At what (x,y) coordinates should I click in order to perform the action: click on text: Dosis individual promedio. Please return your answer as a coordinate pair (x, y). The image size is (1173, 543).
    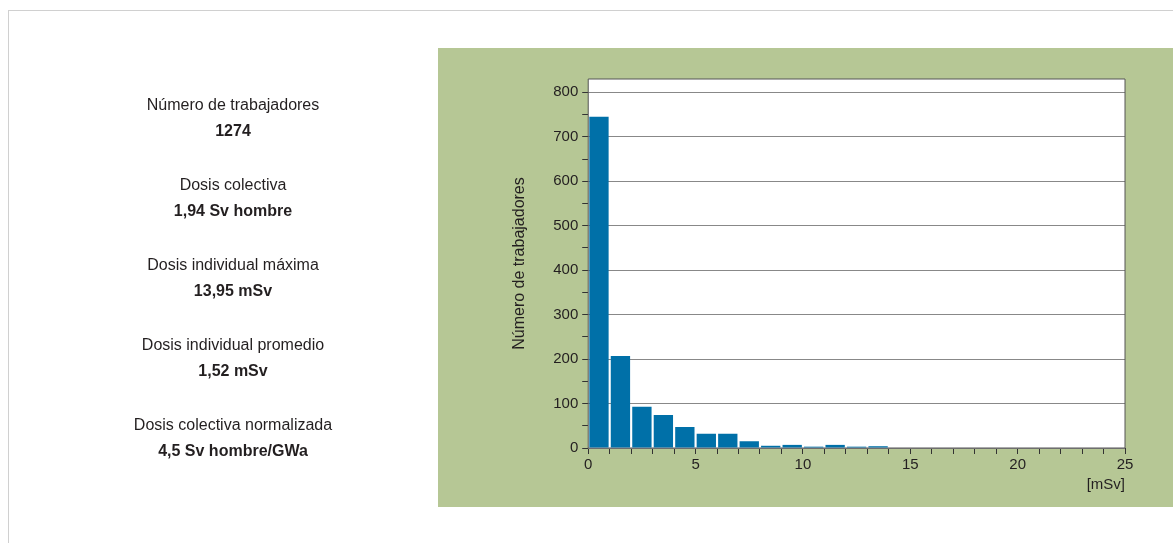
    Looking at the image, I should click on (233, 345).